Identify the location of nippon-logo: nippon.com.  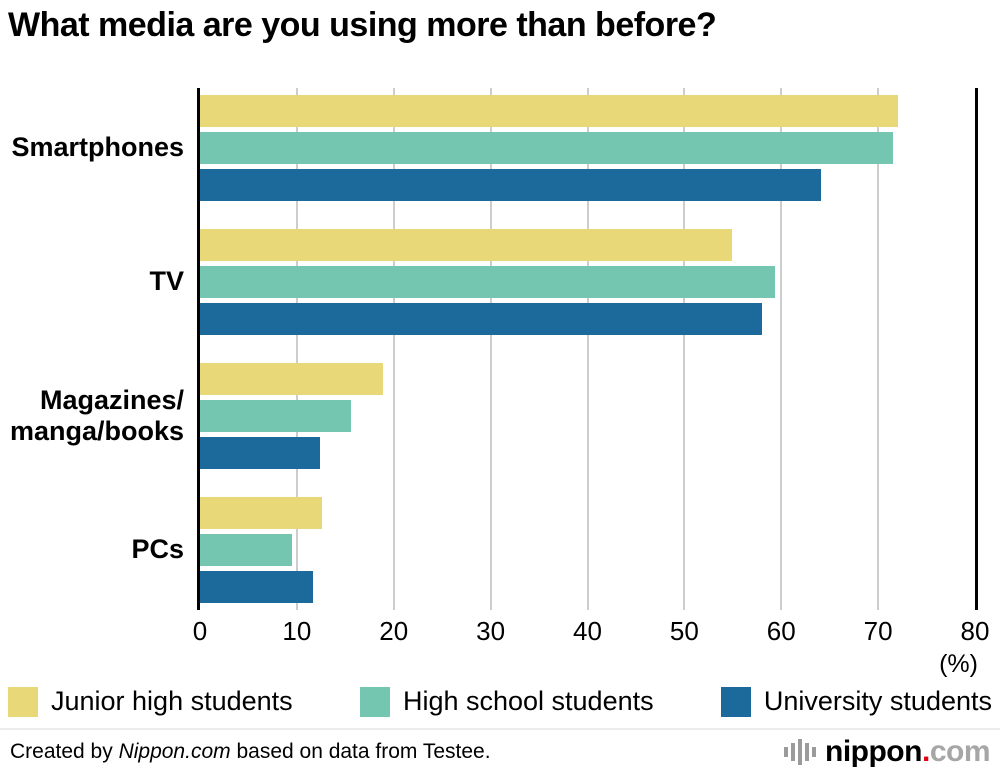
(887, 752).